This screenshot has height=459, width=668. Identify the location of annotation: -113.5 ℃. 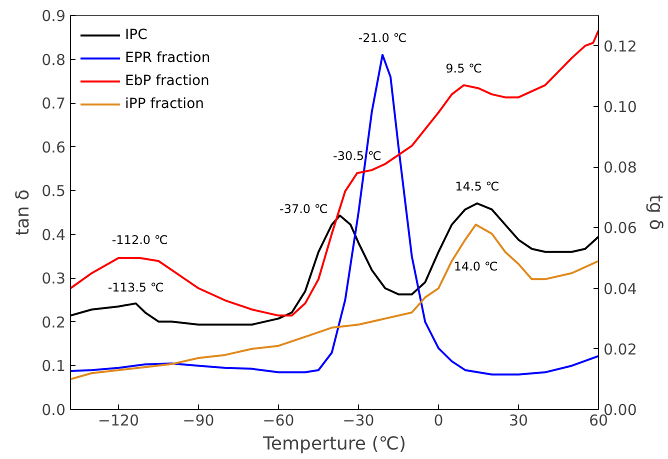
(136, 287).